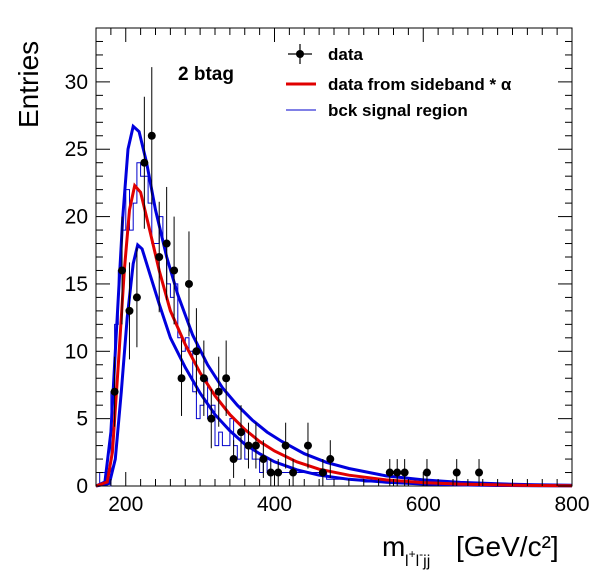  What do you see at coordinates (417, 558) in the screenshot?
I see `x-axis-symbol-subscript: l+l-jj` at bounding box center [417, 558].